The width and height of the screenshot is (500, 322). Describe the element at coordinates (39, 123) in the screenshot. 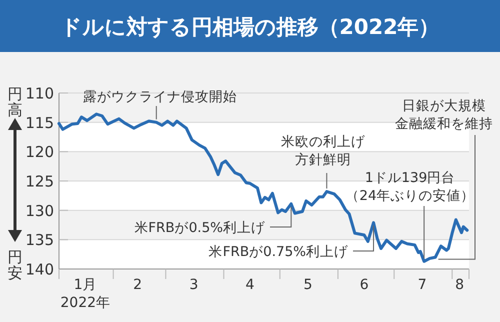

I see `y-tick-label: 115` at that location.